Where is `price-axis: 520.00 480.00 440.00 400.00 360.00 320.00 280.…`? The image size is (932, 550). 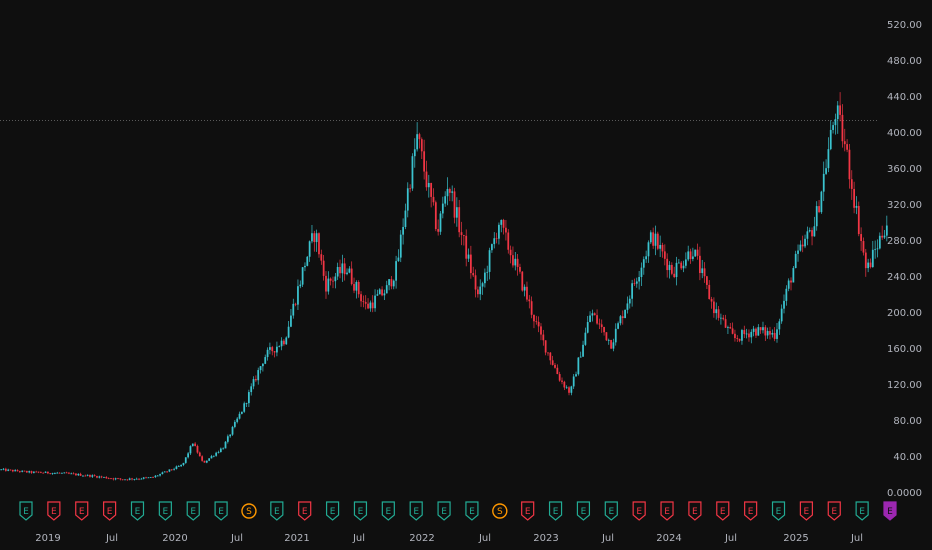 price-axis: 520.00 480.00 440.00 400.00 360.00 320.00 280.… is located at coordinates (904, 259).